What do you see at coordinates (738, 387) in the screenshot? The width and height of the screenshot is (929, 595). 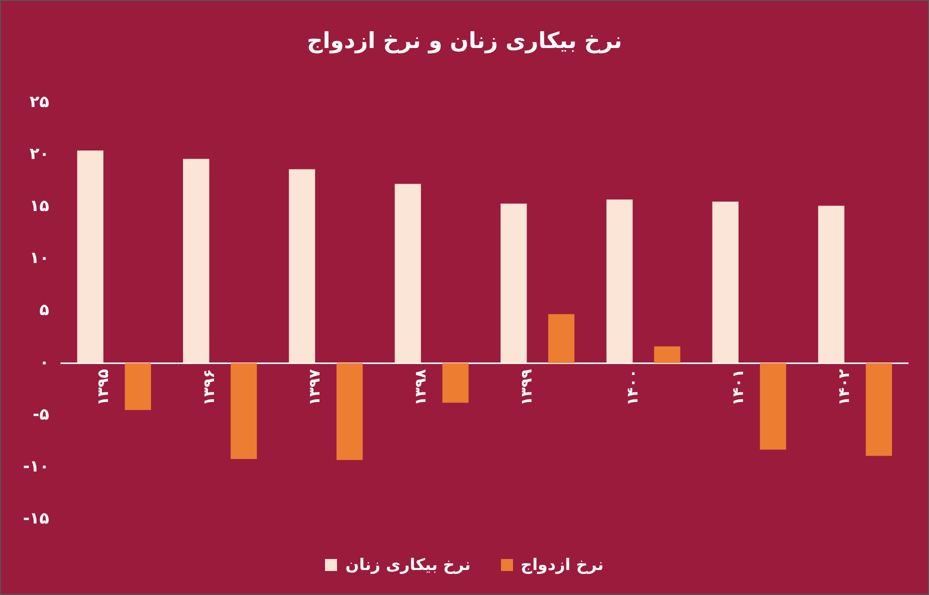 I see `x-tick-label: ۱۴۰۱` at bounding box center [738, 387].